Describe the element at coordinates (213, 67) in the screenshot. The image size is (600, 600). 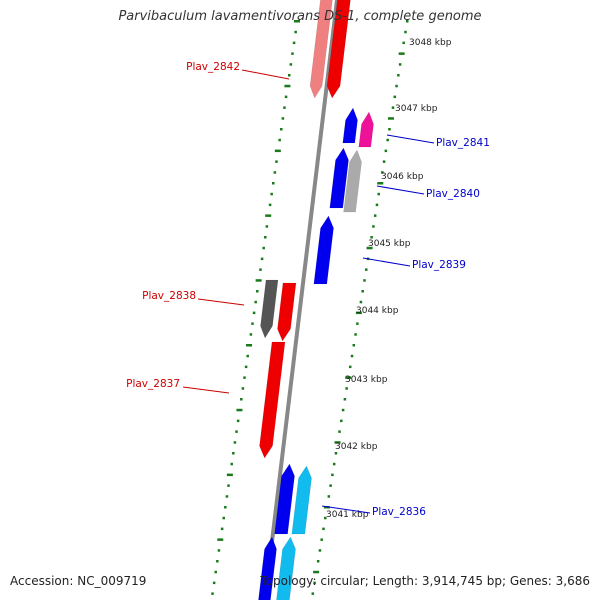
I see `gene-label: Plav_2842` at that location.